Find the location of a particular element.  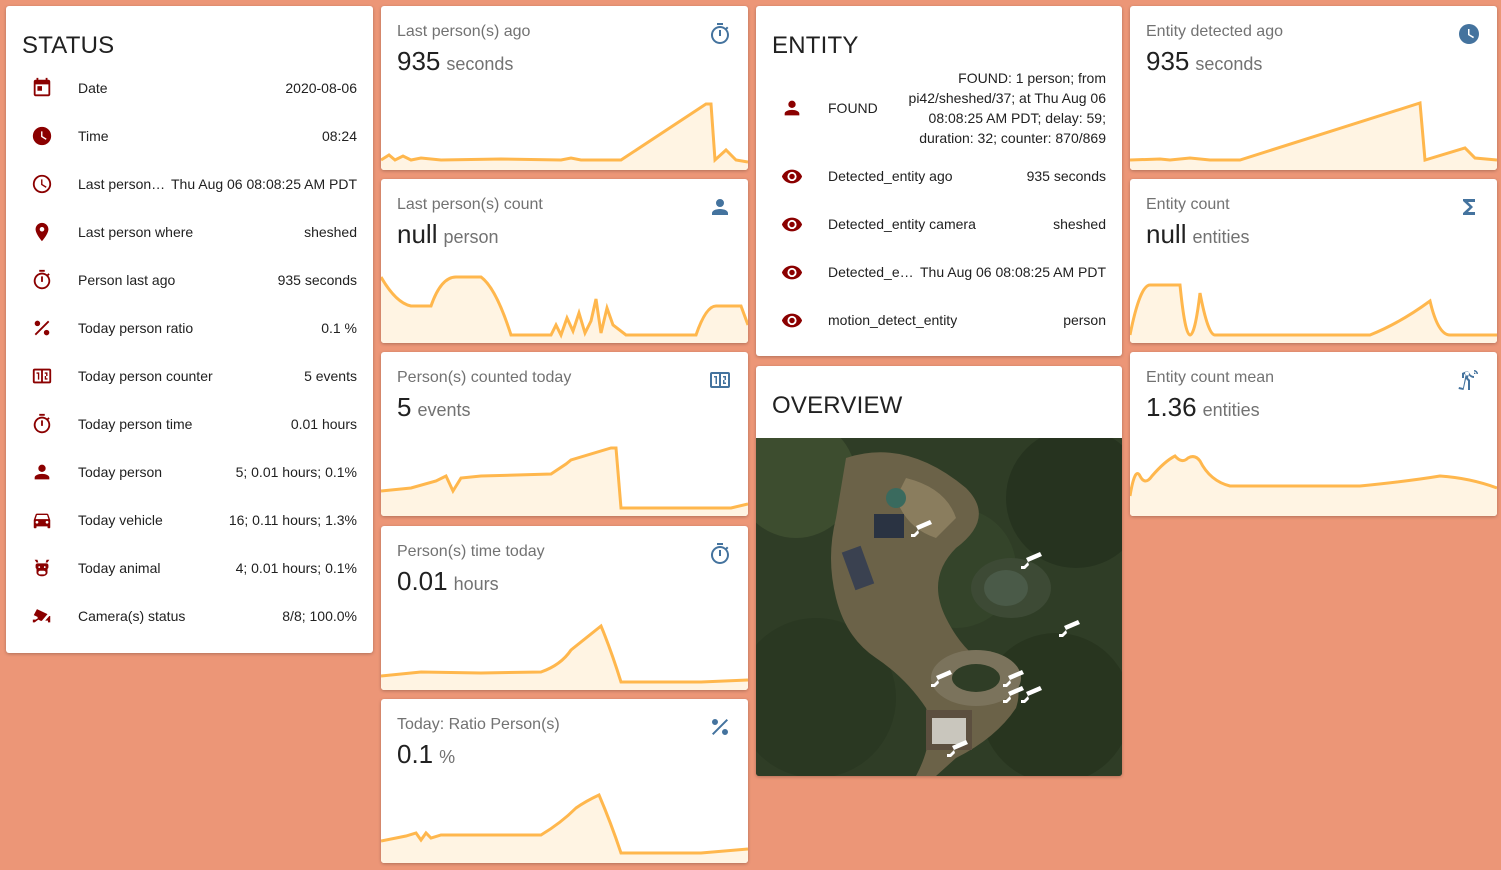

status-row-value: 0.01 hours is located at coordinates (323, 424).